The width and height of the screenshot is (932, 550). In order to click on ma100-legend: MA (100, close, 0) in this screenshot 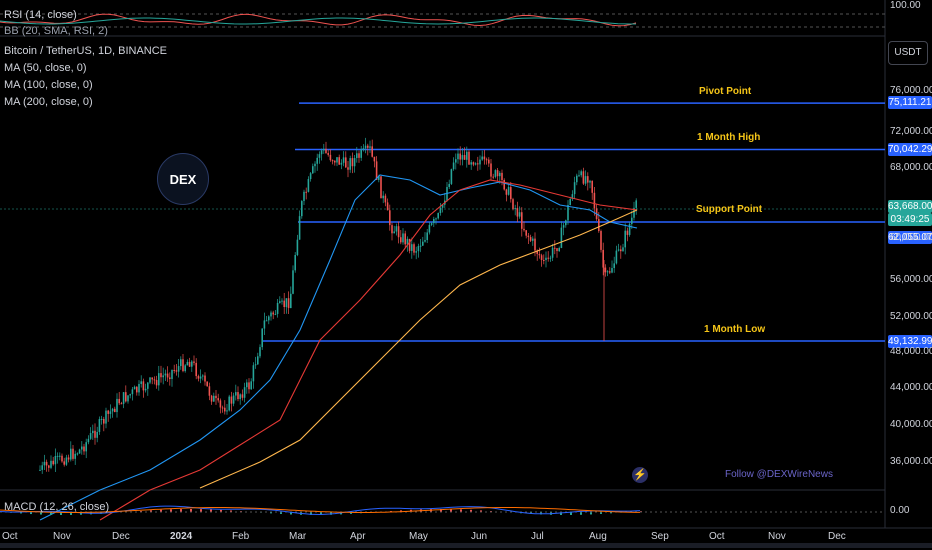, I will do `click(48, 85)`.